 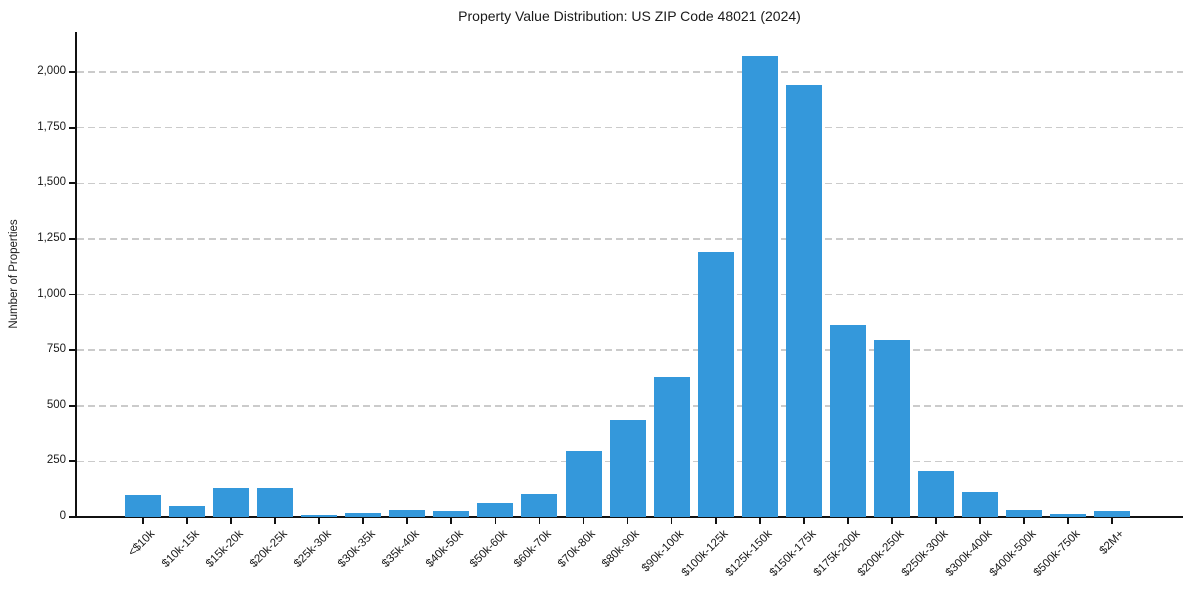 What do you see at coordinates (793, 553) in the screenshot?
I see `x-tick-label: $150k-175k` at bounding box center [793, 553].